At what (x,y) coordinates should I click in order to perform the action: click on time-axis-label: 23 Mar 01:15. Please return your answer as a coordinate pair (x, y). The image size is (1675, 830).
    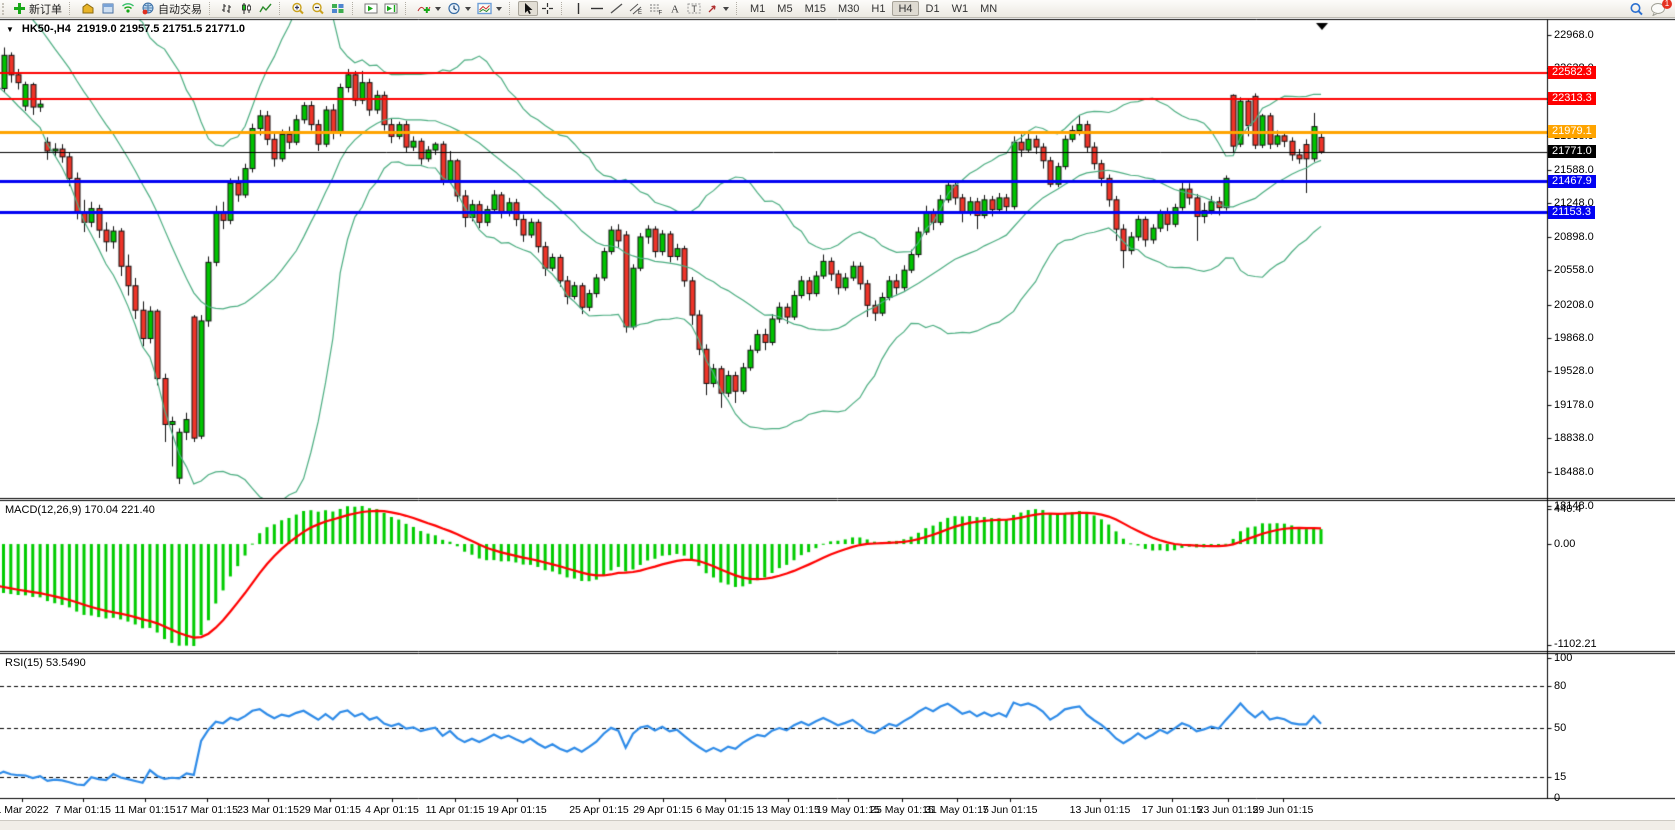
    Looking at the image, I should click on (268, 810).